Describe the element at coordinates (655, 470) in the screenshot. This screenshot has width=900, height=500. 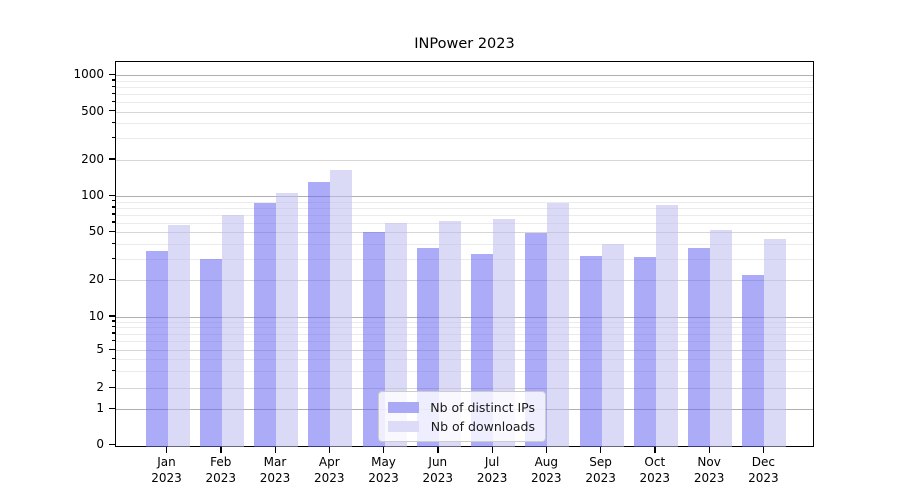
I see `xtick-label-oct: Oct 2023` at that location.